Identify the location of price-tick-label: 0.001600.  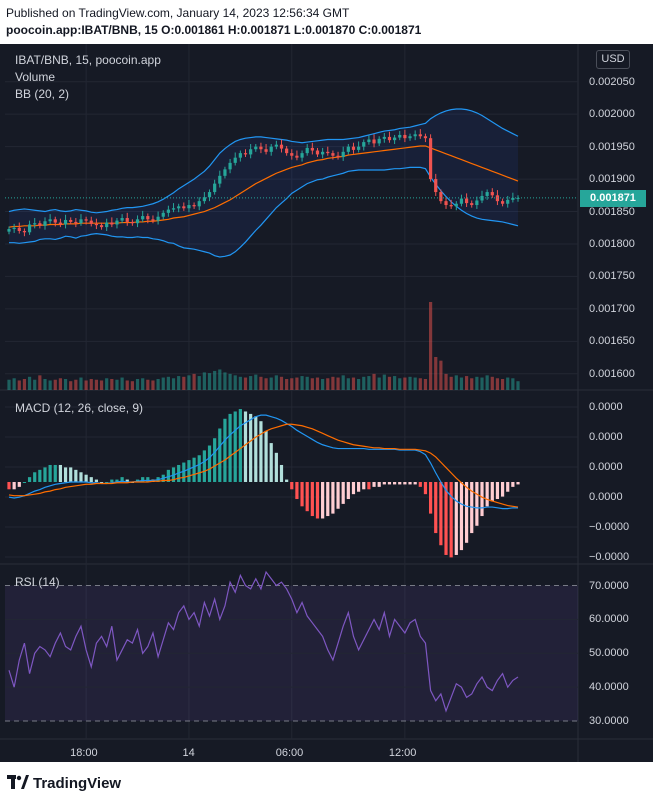
(612, 373).